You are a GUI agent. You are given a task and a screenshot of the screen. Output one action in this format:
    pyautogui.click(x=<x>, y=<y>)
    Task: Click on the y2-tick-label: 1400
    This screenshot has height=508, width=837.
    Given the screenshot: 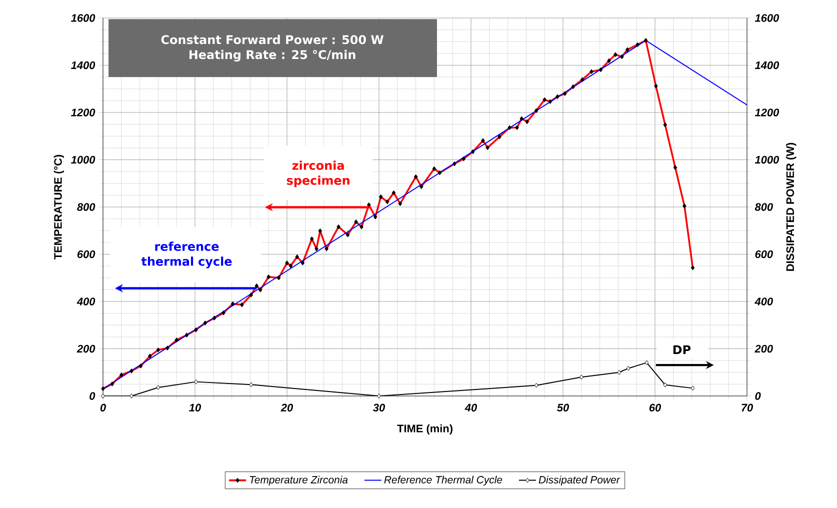 What is the action you would take?
    pyautogui.click(x=767, y=65)
    